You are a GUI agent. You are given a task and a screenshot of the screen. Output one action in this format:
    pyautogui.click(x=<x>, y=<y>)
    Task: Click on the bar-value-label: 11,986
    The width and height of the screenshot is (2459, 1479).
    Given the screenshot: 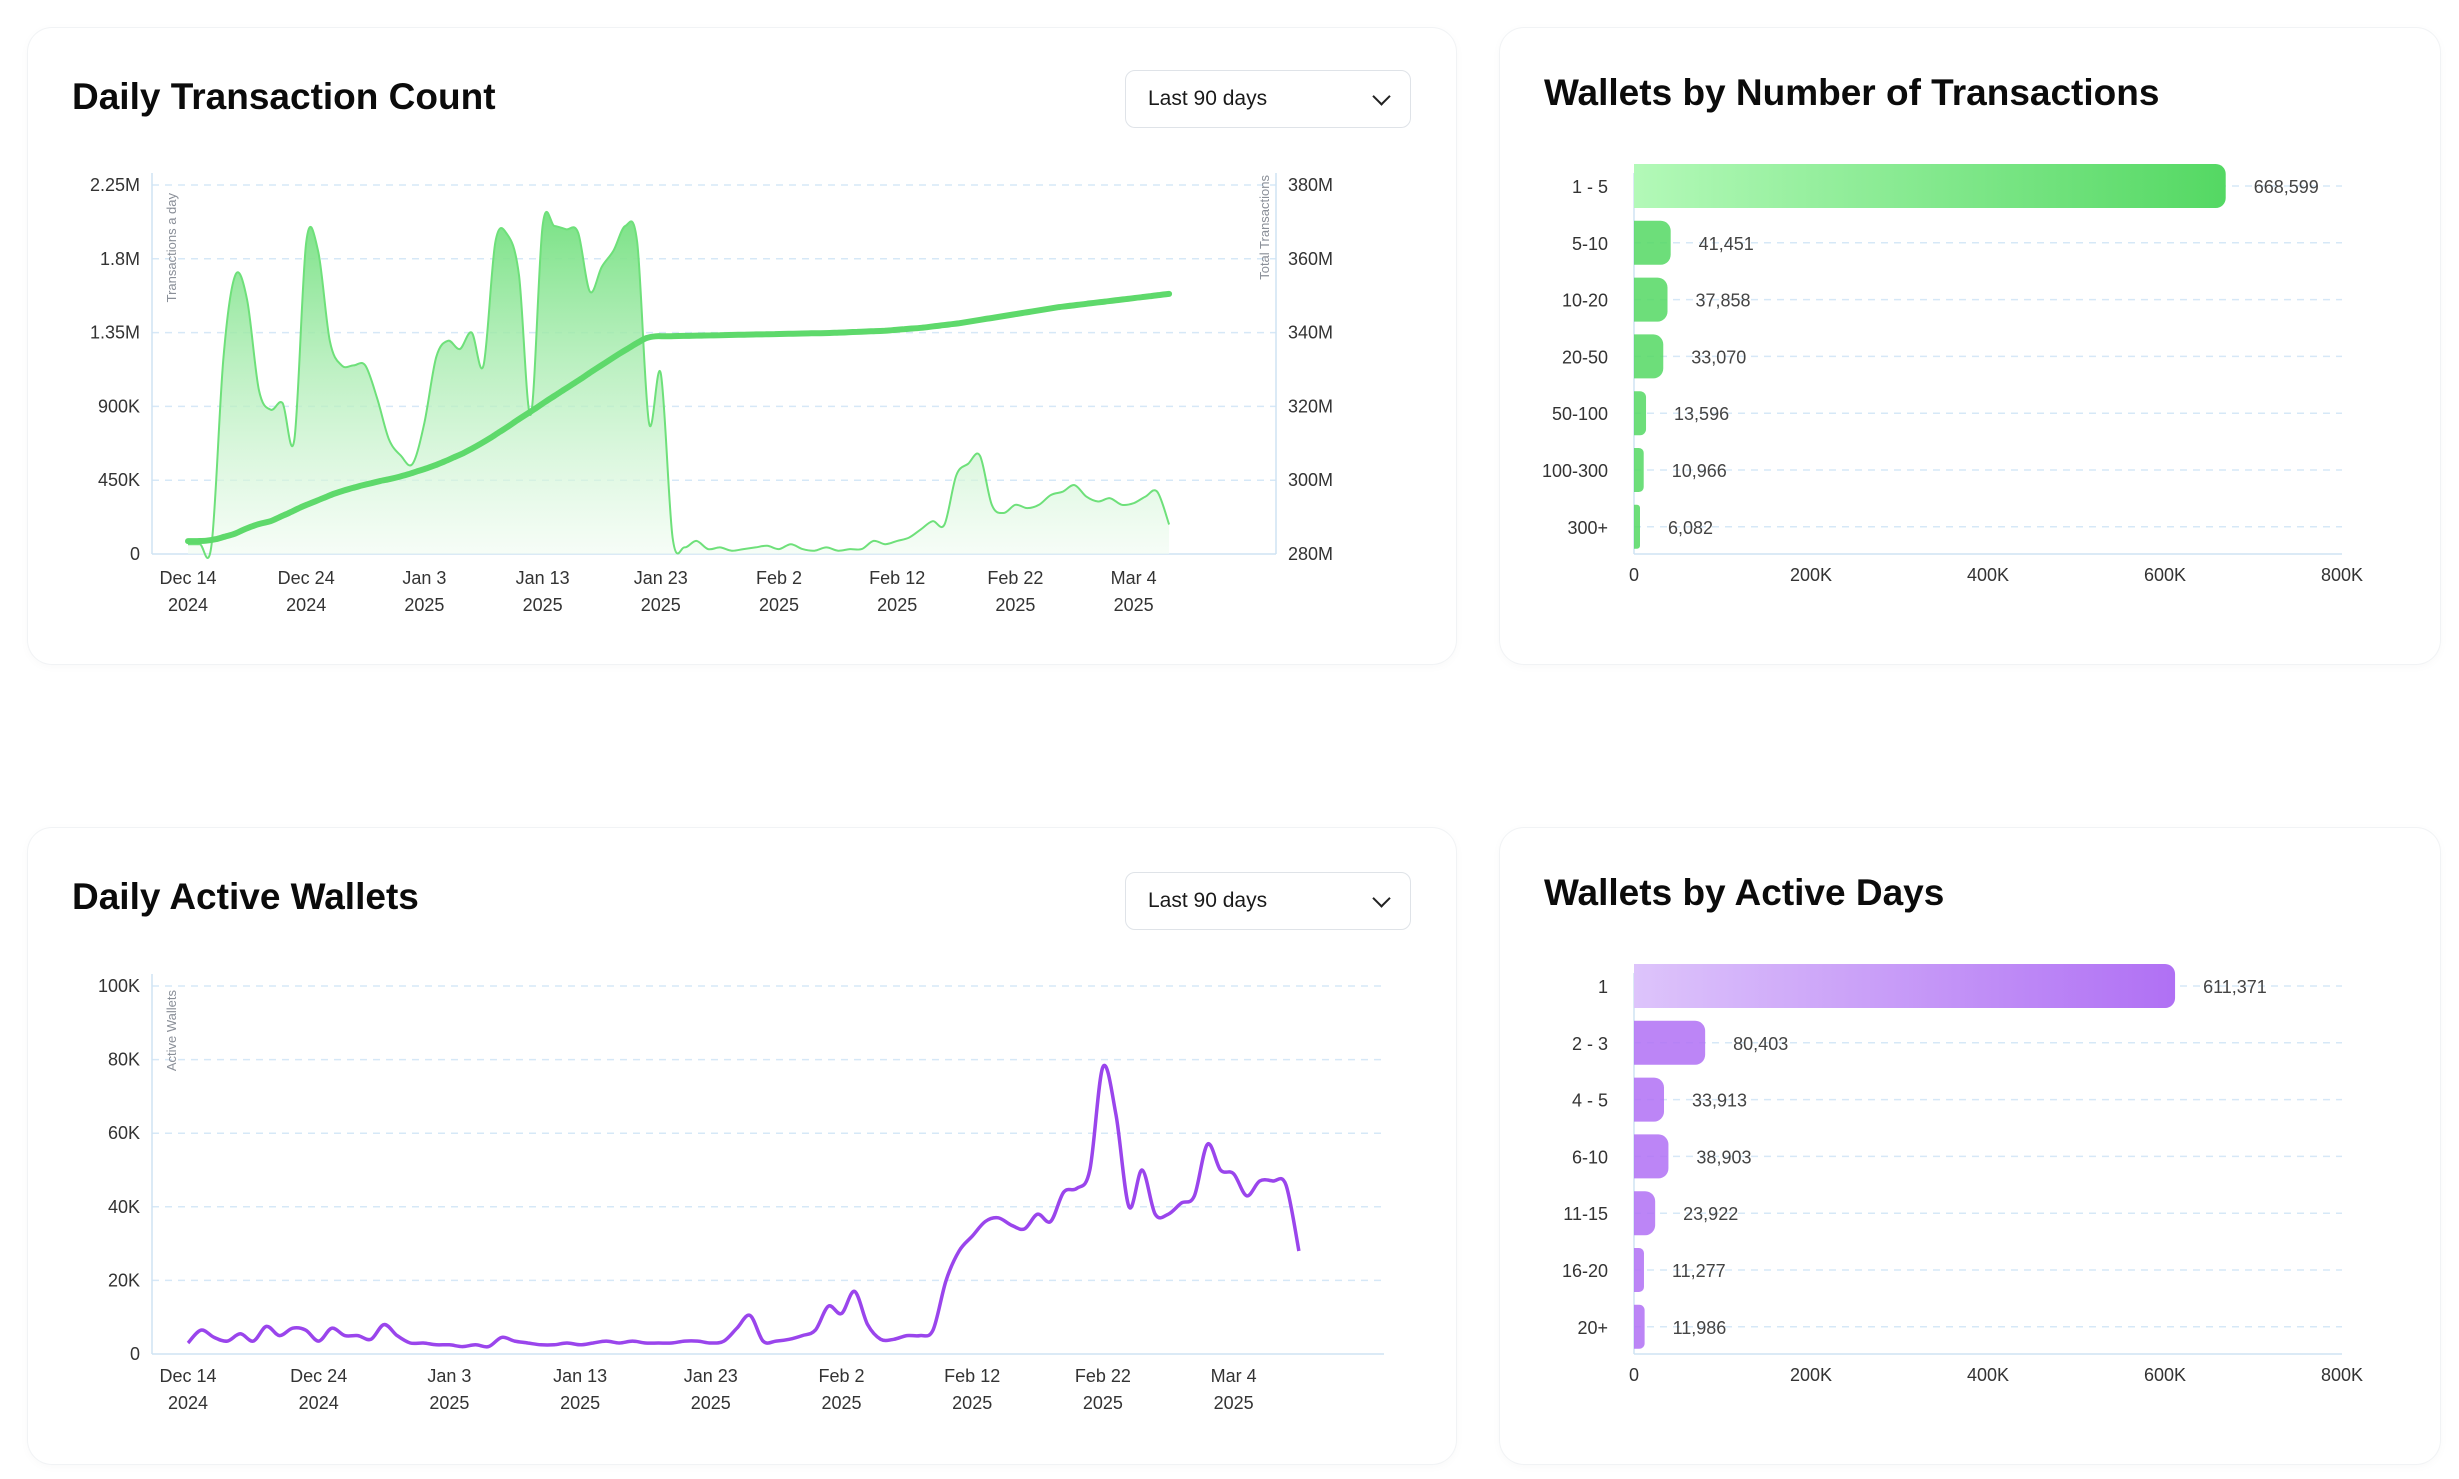 What is the action you would take?
    pyautogui.click(x=1700, y=1328)
    